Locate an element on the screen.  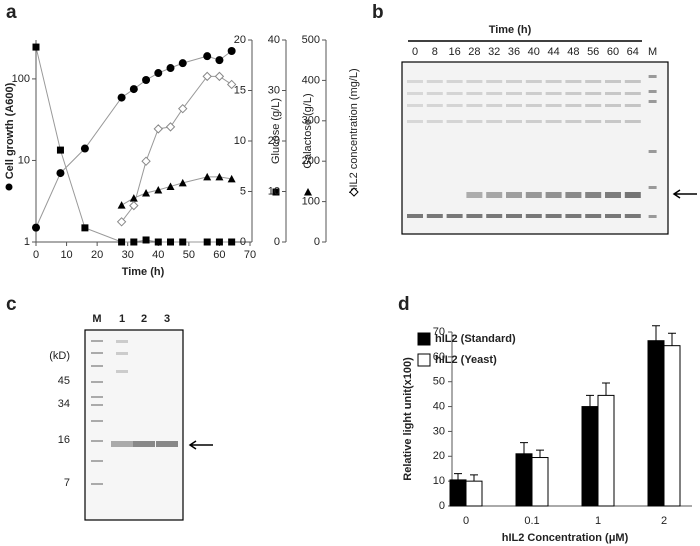
legend-marker is located at coordinates (308, 192).